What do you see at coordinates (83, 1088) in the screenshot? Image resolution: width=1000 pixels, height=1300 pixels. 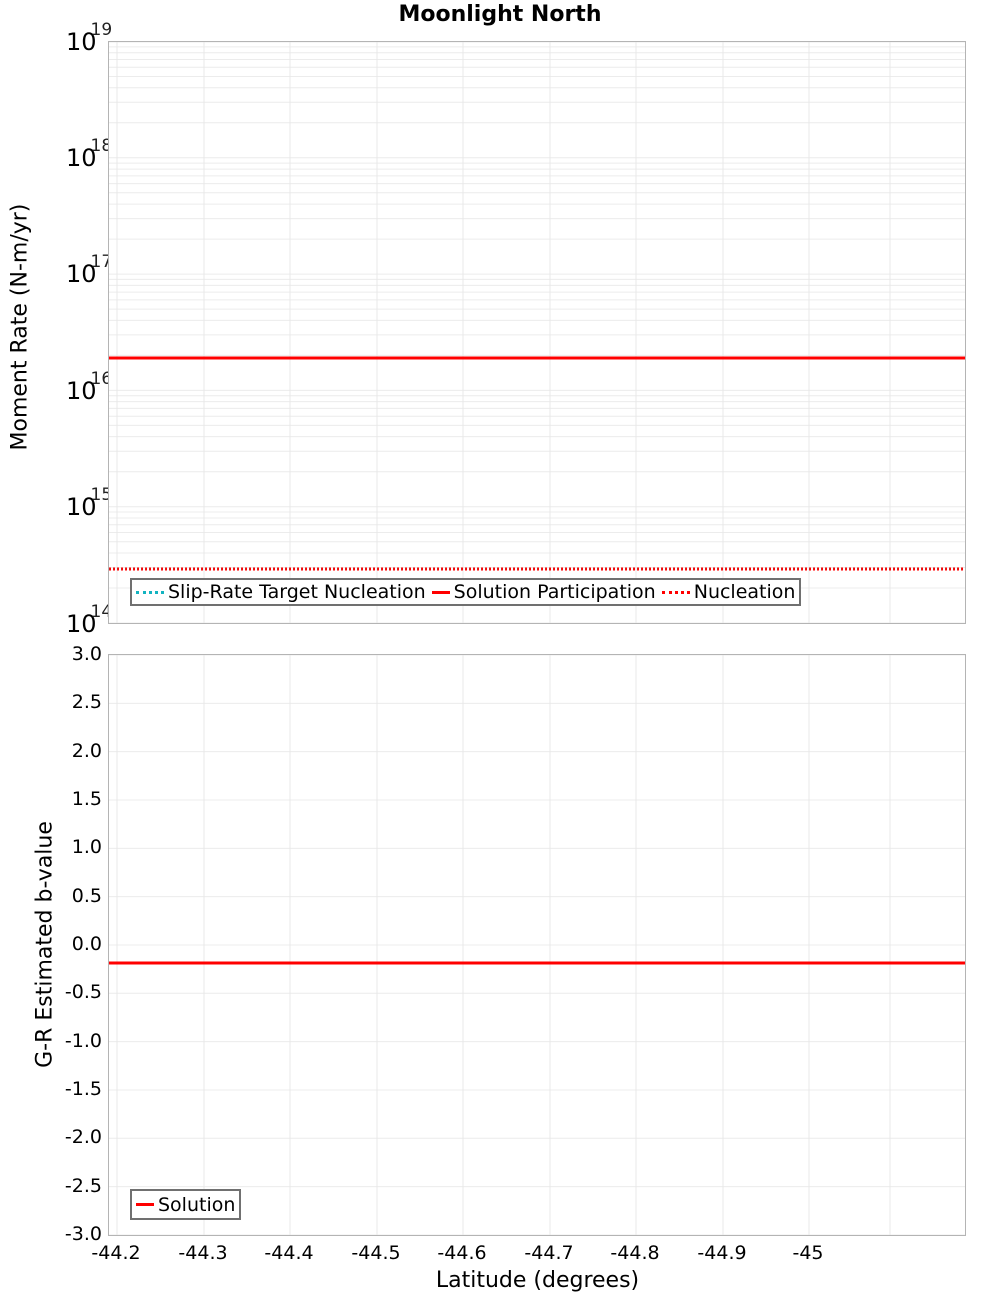 I see `y-tick: -1.5` at bounding box center [83, 1088].